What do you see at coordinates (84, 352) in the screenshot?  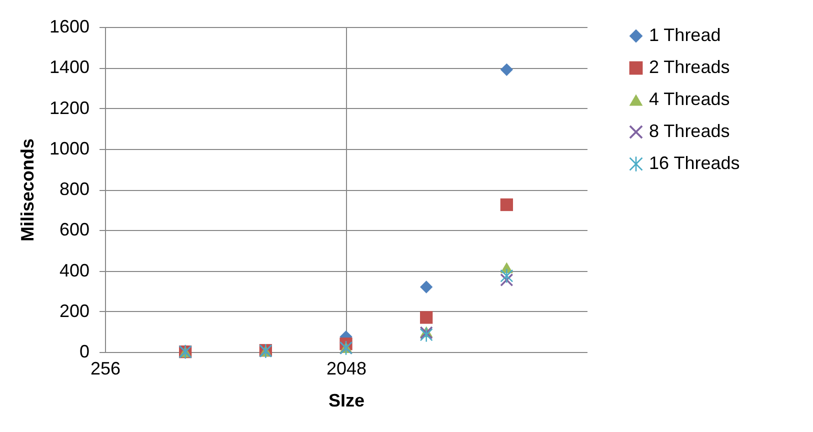 I see `y-tick-label: 0` at bounding box center [84, 352].